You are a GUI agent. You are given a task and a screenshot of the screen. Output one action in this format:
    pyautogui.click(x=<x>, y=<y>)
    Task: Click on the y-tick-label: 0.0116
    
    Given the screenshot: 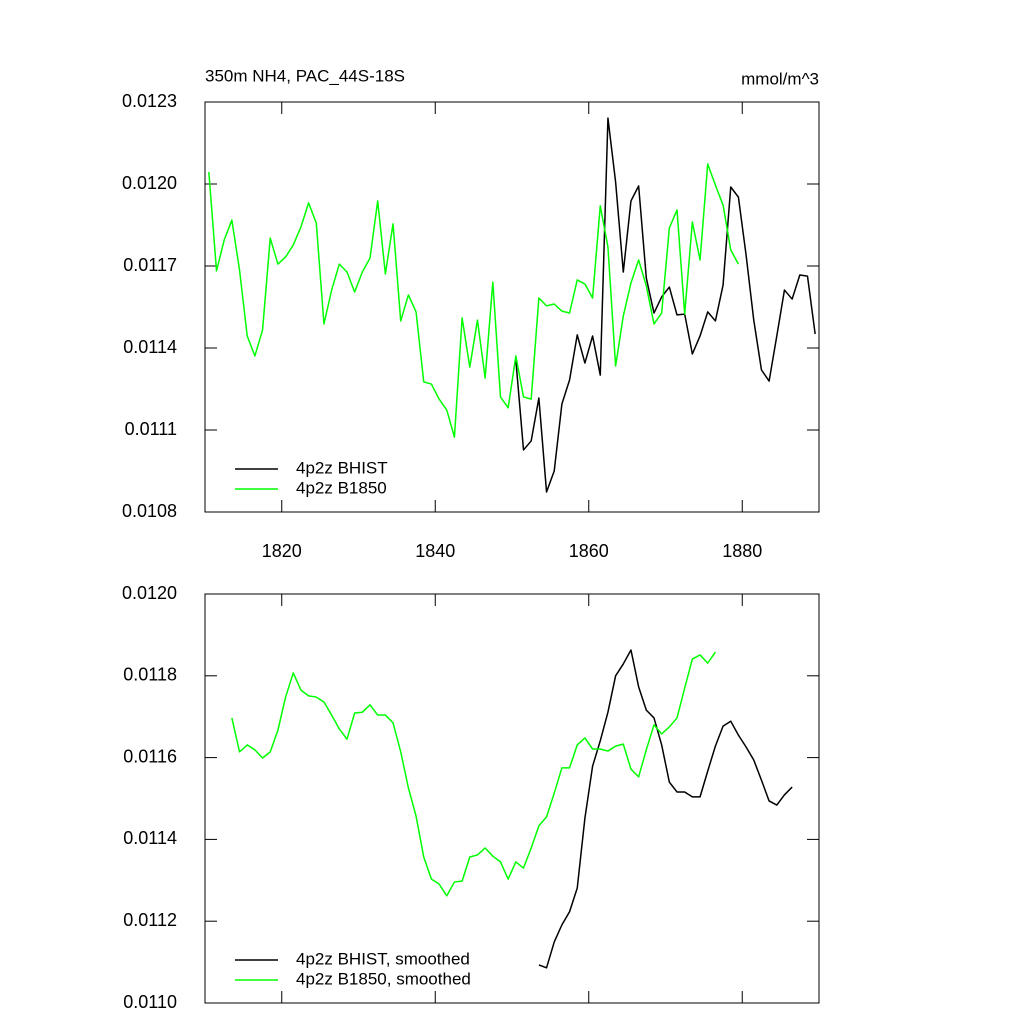 What is the action you would take?
    pyautogui.click(x=150, y=756)
    